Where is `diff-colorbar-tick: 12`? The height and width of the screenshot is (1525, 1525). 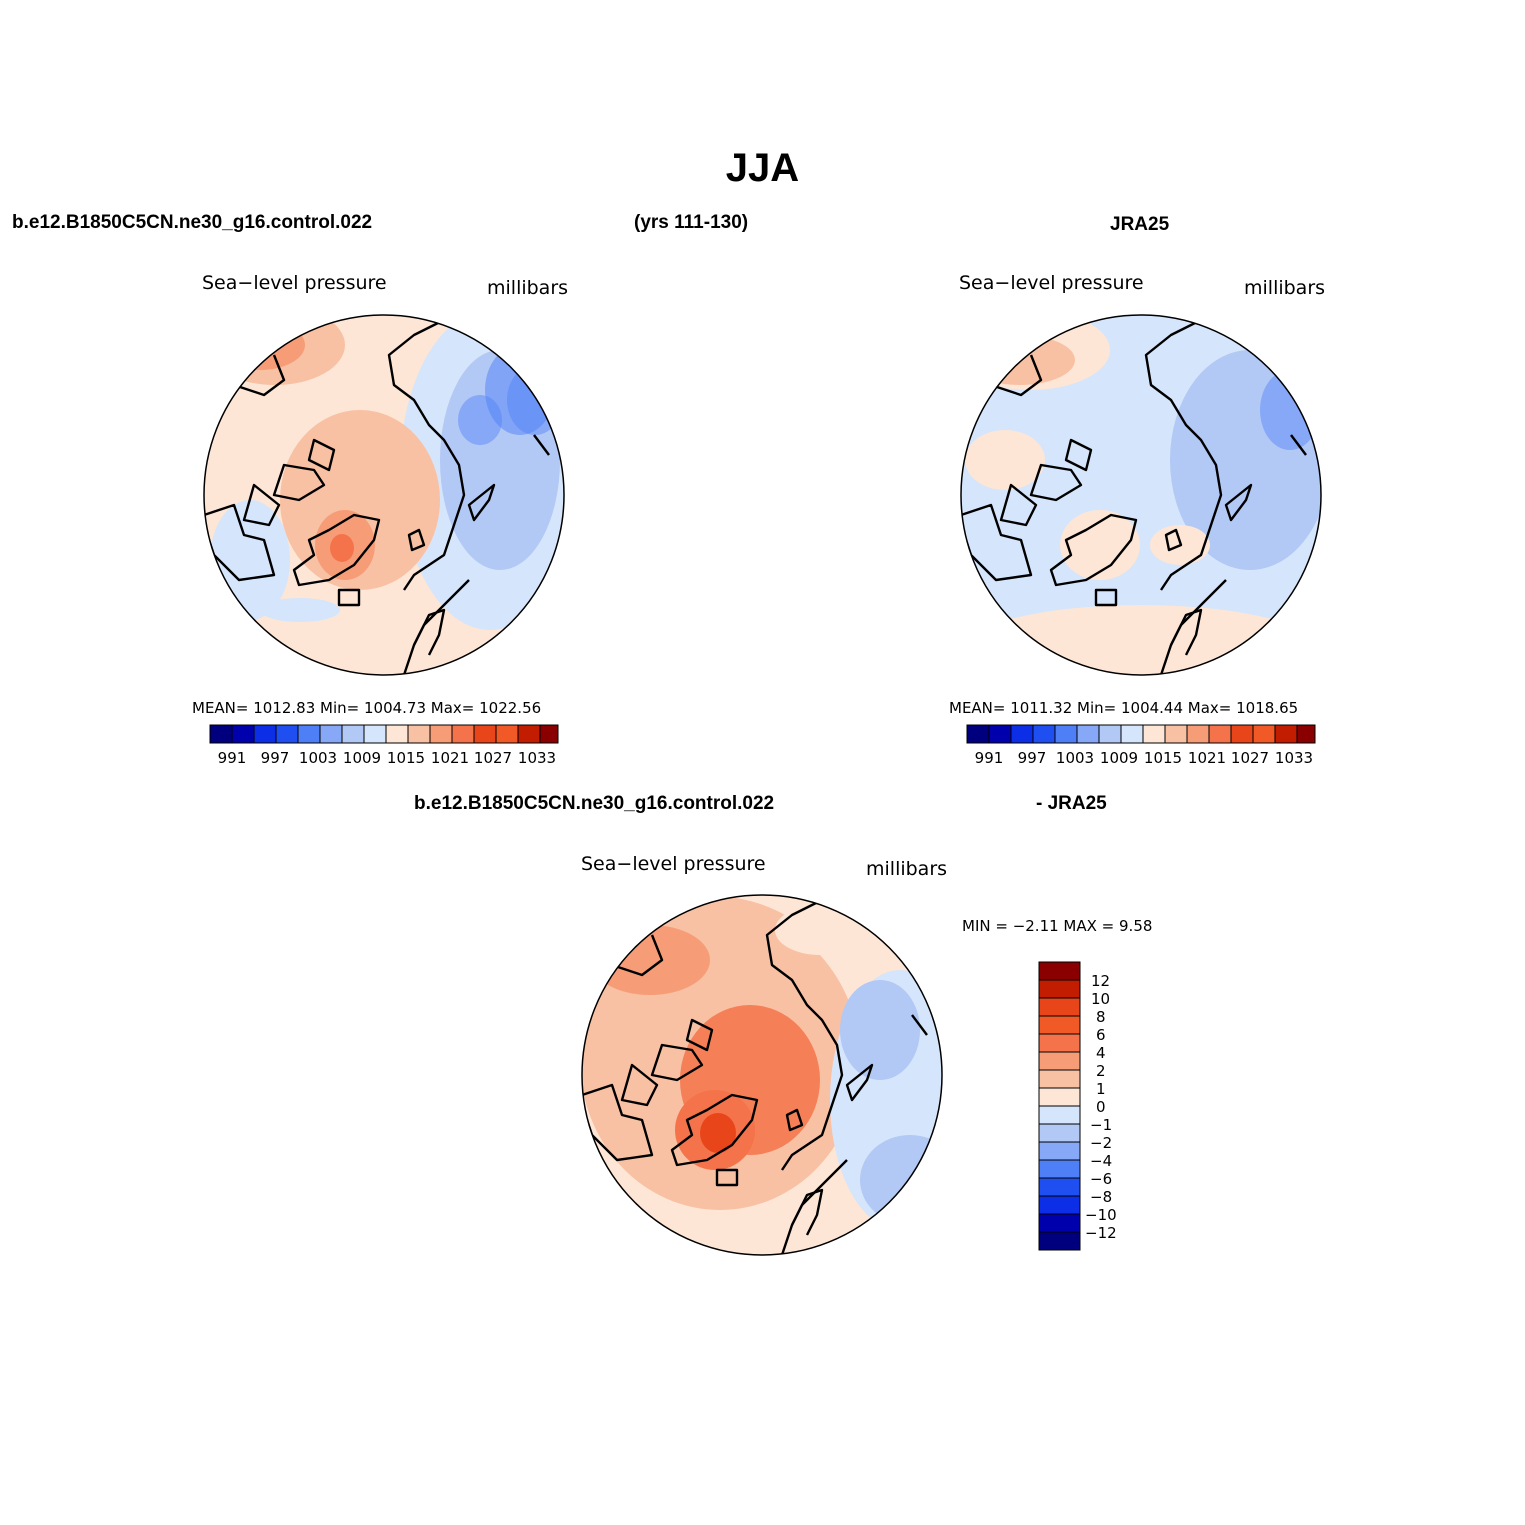 diff-colorbar-tick: 12 is located at coordinates (1101, 981).